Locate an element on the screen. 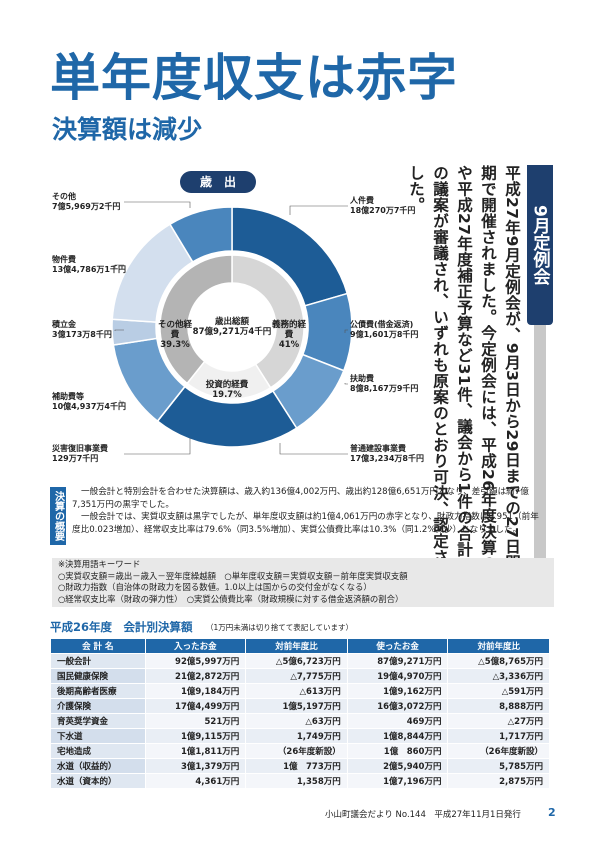 This screenshot has width=595, height=842. table-cell: 1,358万円 is located at coordinates (296, 781).